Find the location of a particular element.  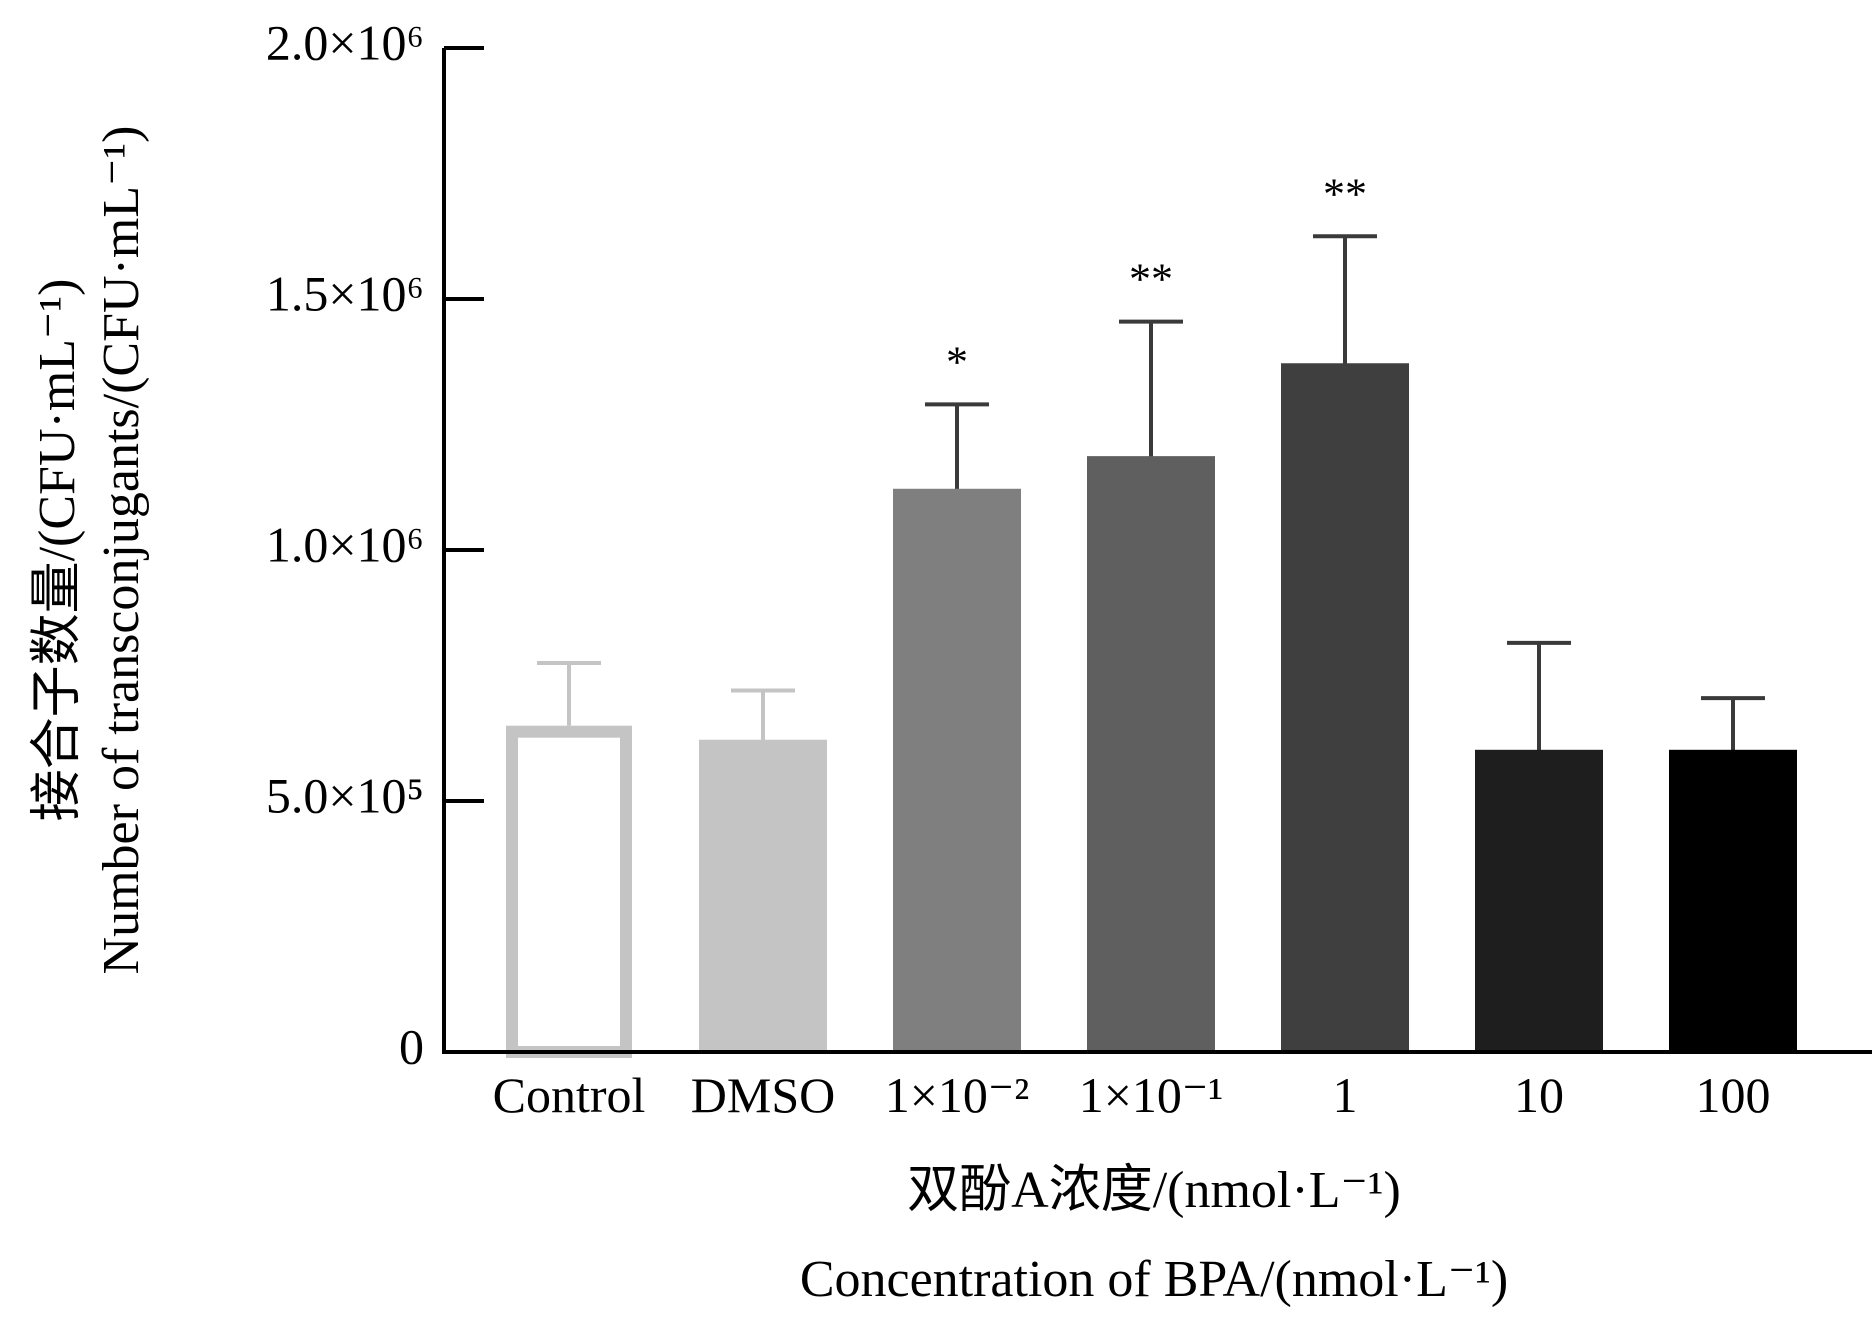

x-category-label: 1 is located at coordinates (1345, 1095).